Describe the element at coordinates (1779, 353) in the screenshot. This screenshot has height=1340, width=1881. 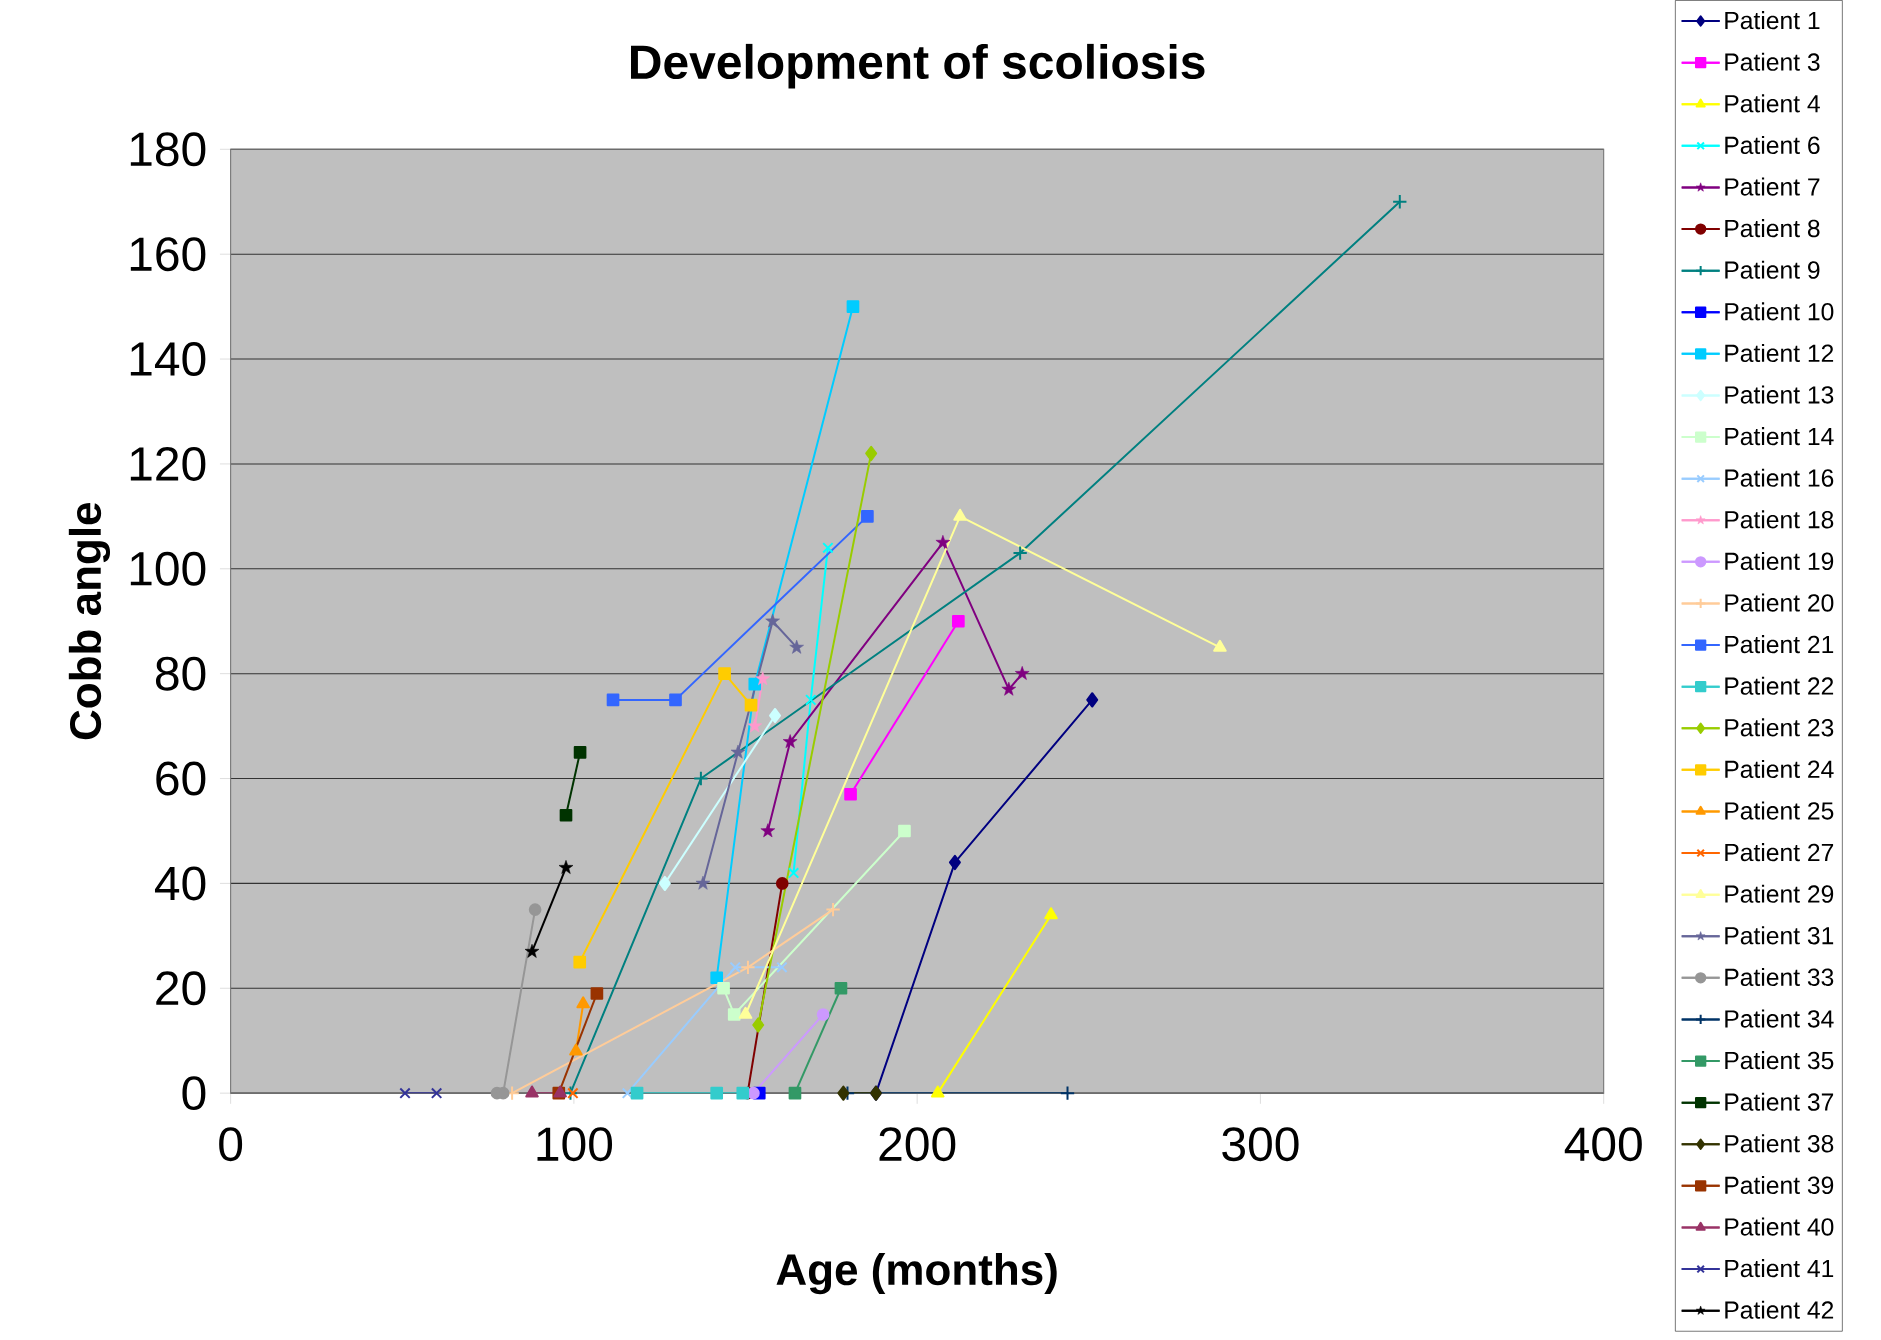
I see `legend-label: Patient 12` at that location.